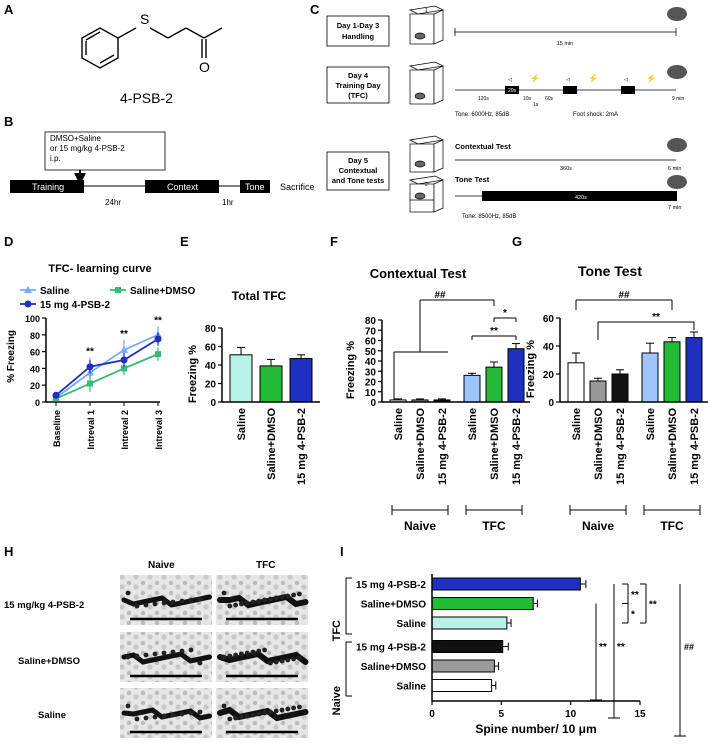 The height and width of the screenshot is (752, 708). I want to click on day4-line2: Training Day, so click(358, 85).